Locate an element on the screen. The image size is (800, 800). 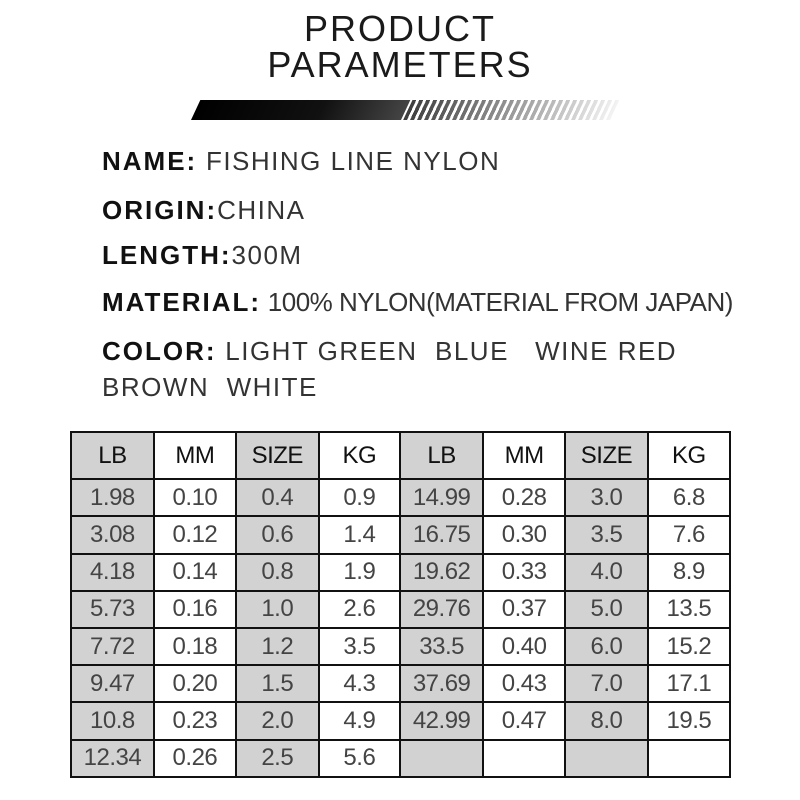
table-row: 5.73 0.16 1.0 2.6 29.76 0.37 5.0 13.5 is located at coordinates (401, 609).